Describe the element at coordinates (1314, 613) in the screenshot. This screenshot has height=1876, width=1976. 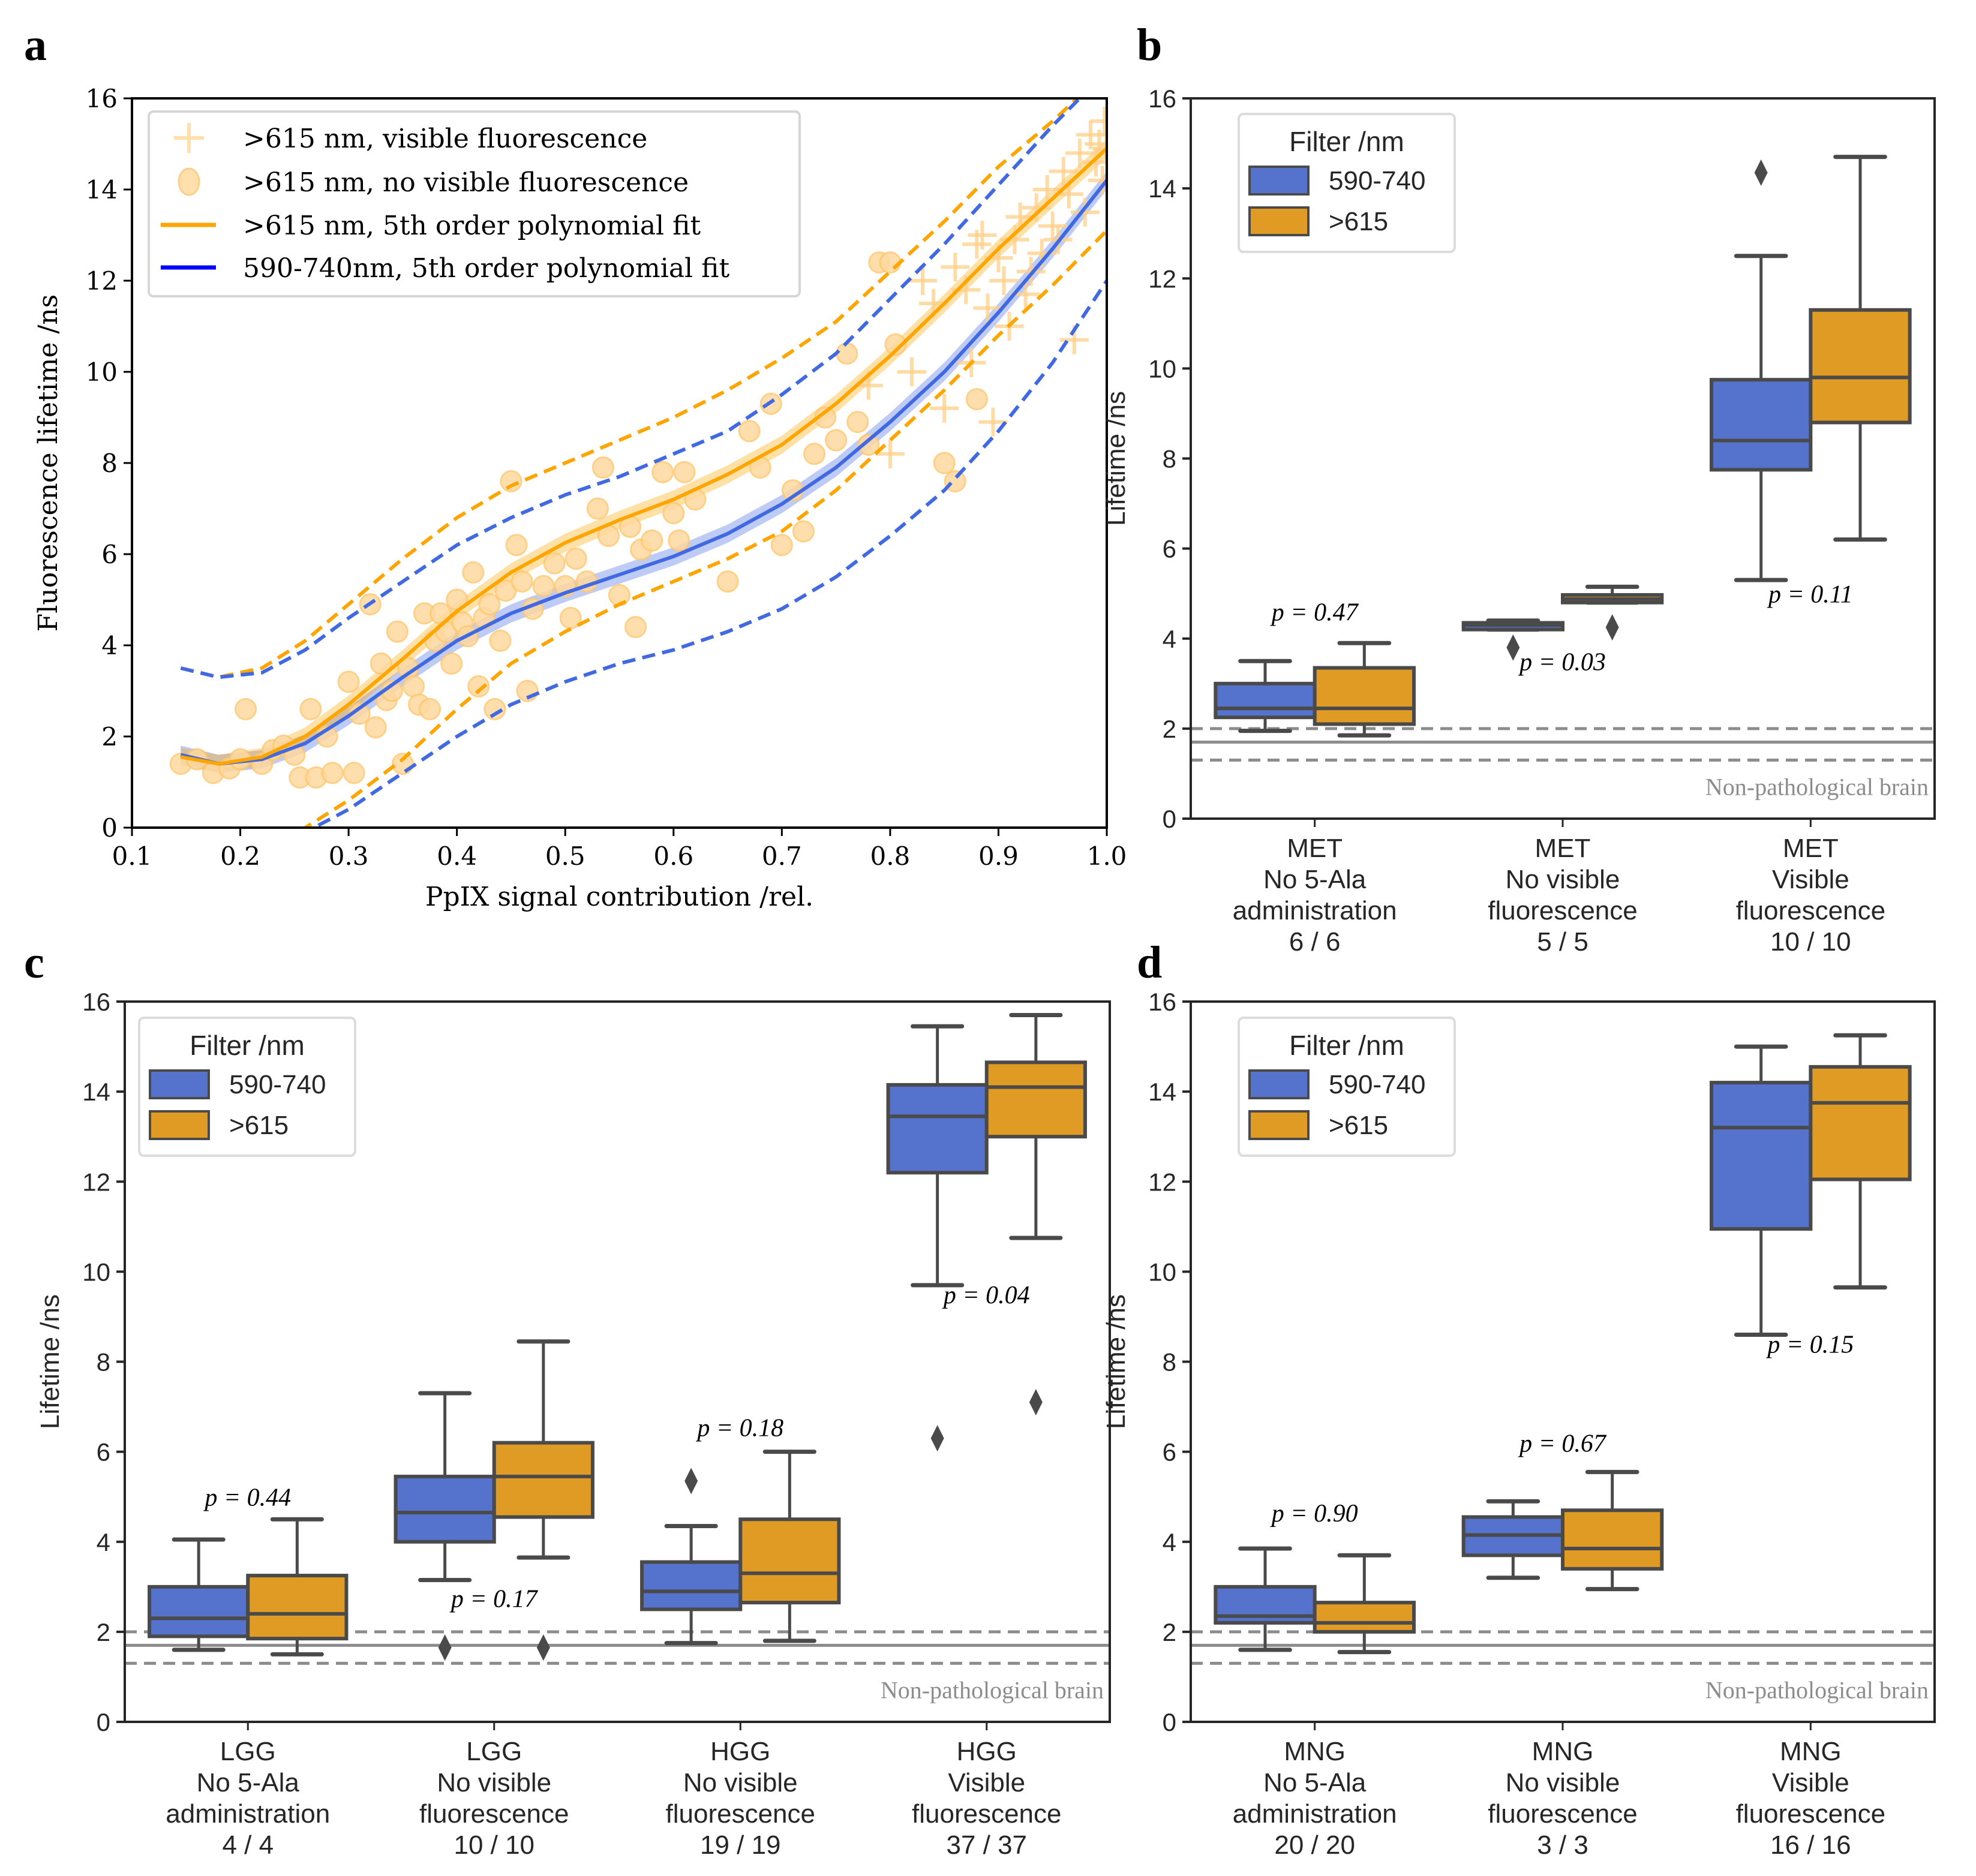
I see `p-value-label: p = 0.47` at that location.